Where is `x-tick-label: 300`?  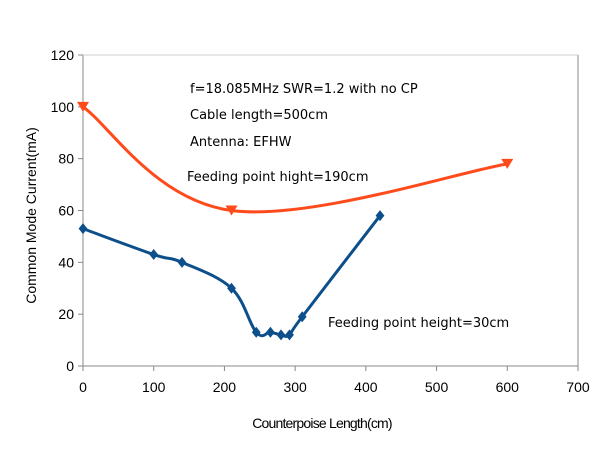
x-tick-label: 300 is located at coordinates (295, 387).